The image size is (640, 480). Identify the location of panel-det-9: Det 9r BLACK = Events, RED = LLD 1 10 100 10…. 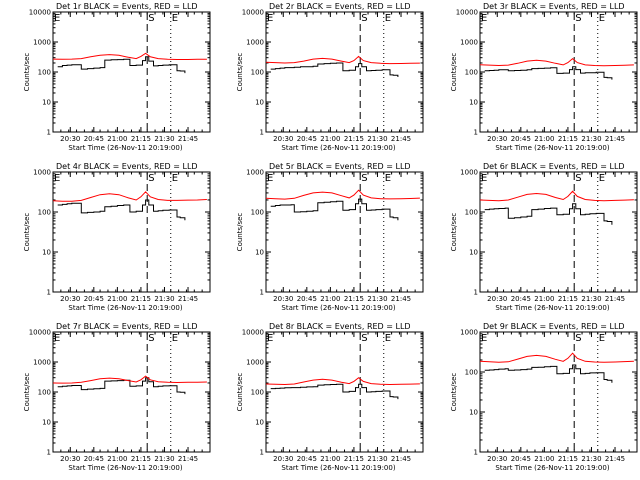
(544, 397).